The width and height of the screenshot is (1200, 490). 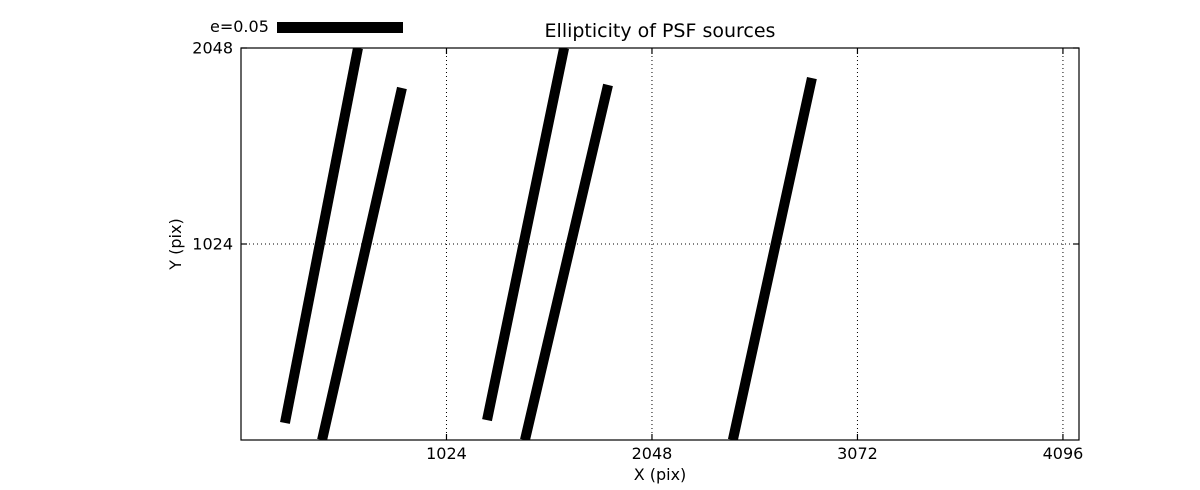 I want to click on legend: e=0.05, so click(x=306, y=27).